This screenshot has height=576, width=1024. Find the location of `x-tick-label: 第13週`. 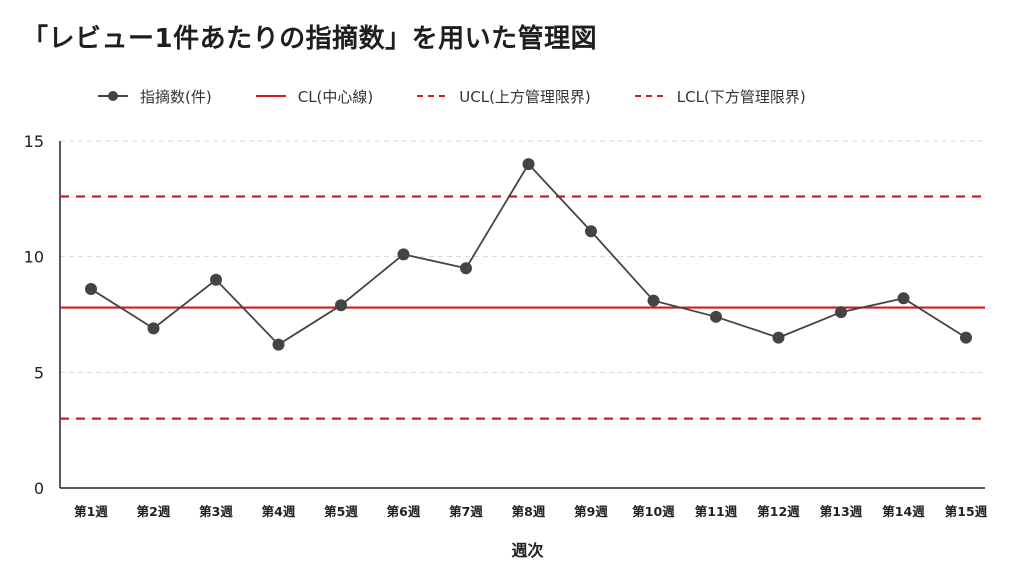

x-tick-label: 第13週 is located at coordinates (841, 511).